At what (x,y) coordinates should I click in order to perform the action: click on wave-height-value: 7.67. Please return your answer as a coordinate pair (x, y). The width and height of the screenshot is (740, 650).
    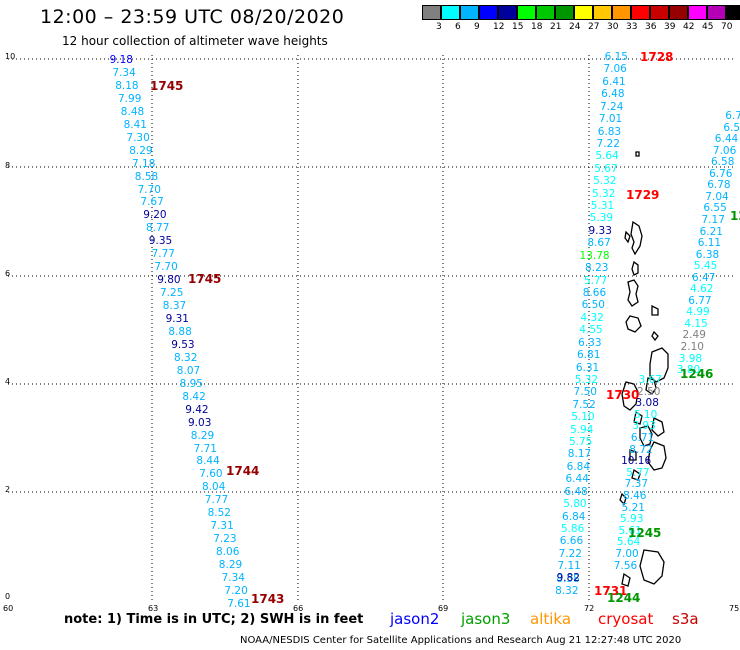
    Looking at the image, I should click on (152, 202).